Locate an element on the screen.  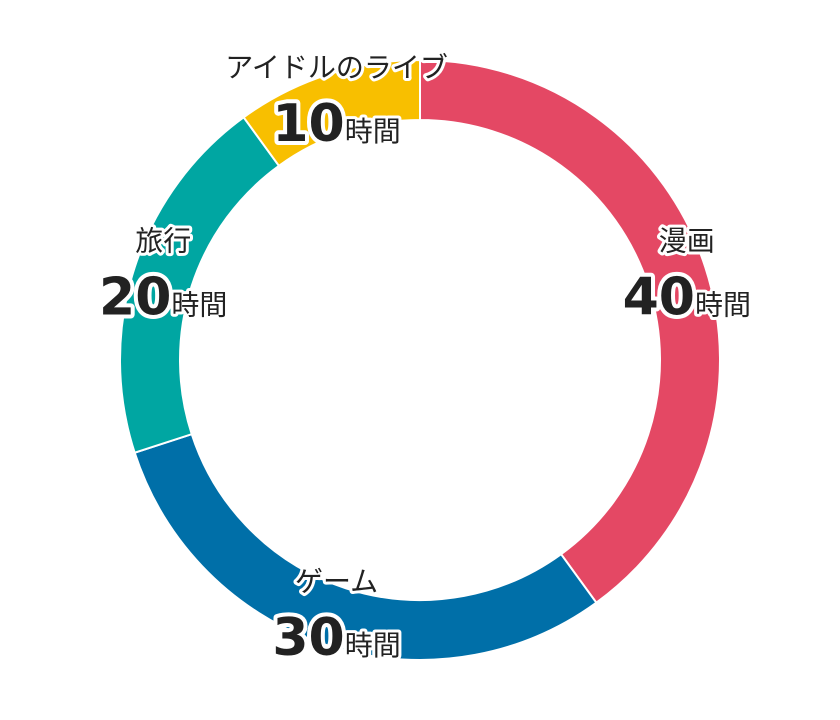
slice-value-unit-3: 時間 is located at coordinates (199, 305).